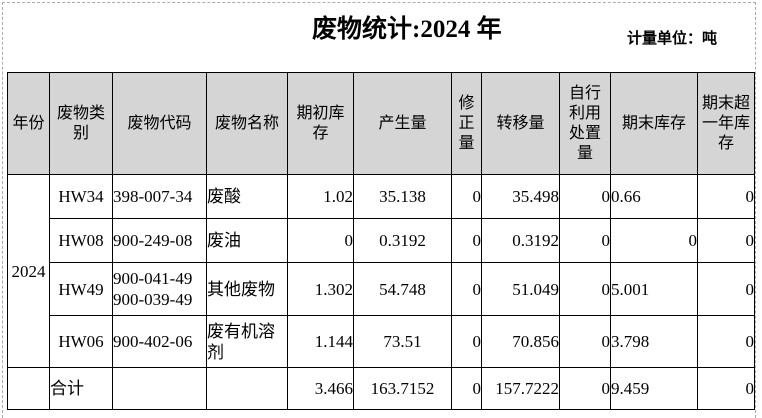  I want to click on cell-category: HW08, so click(81, 240).